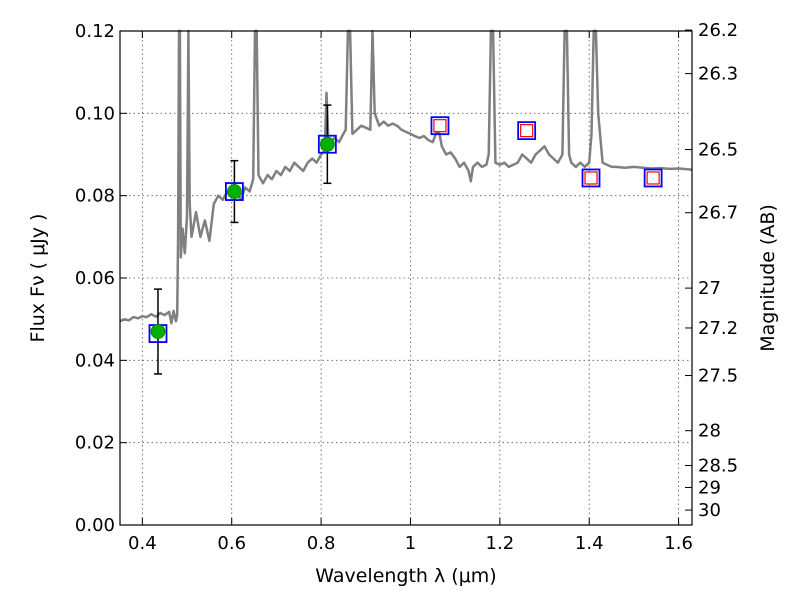  I want to click on x-axis-title: Wavelength λ (μm), so click(405, 576).